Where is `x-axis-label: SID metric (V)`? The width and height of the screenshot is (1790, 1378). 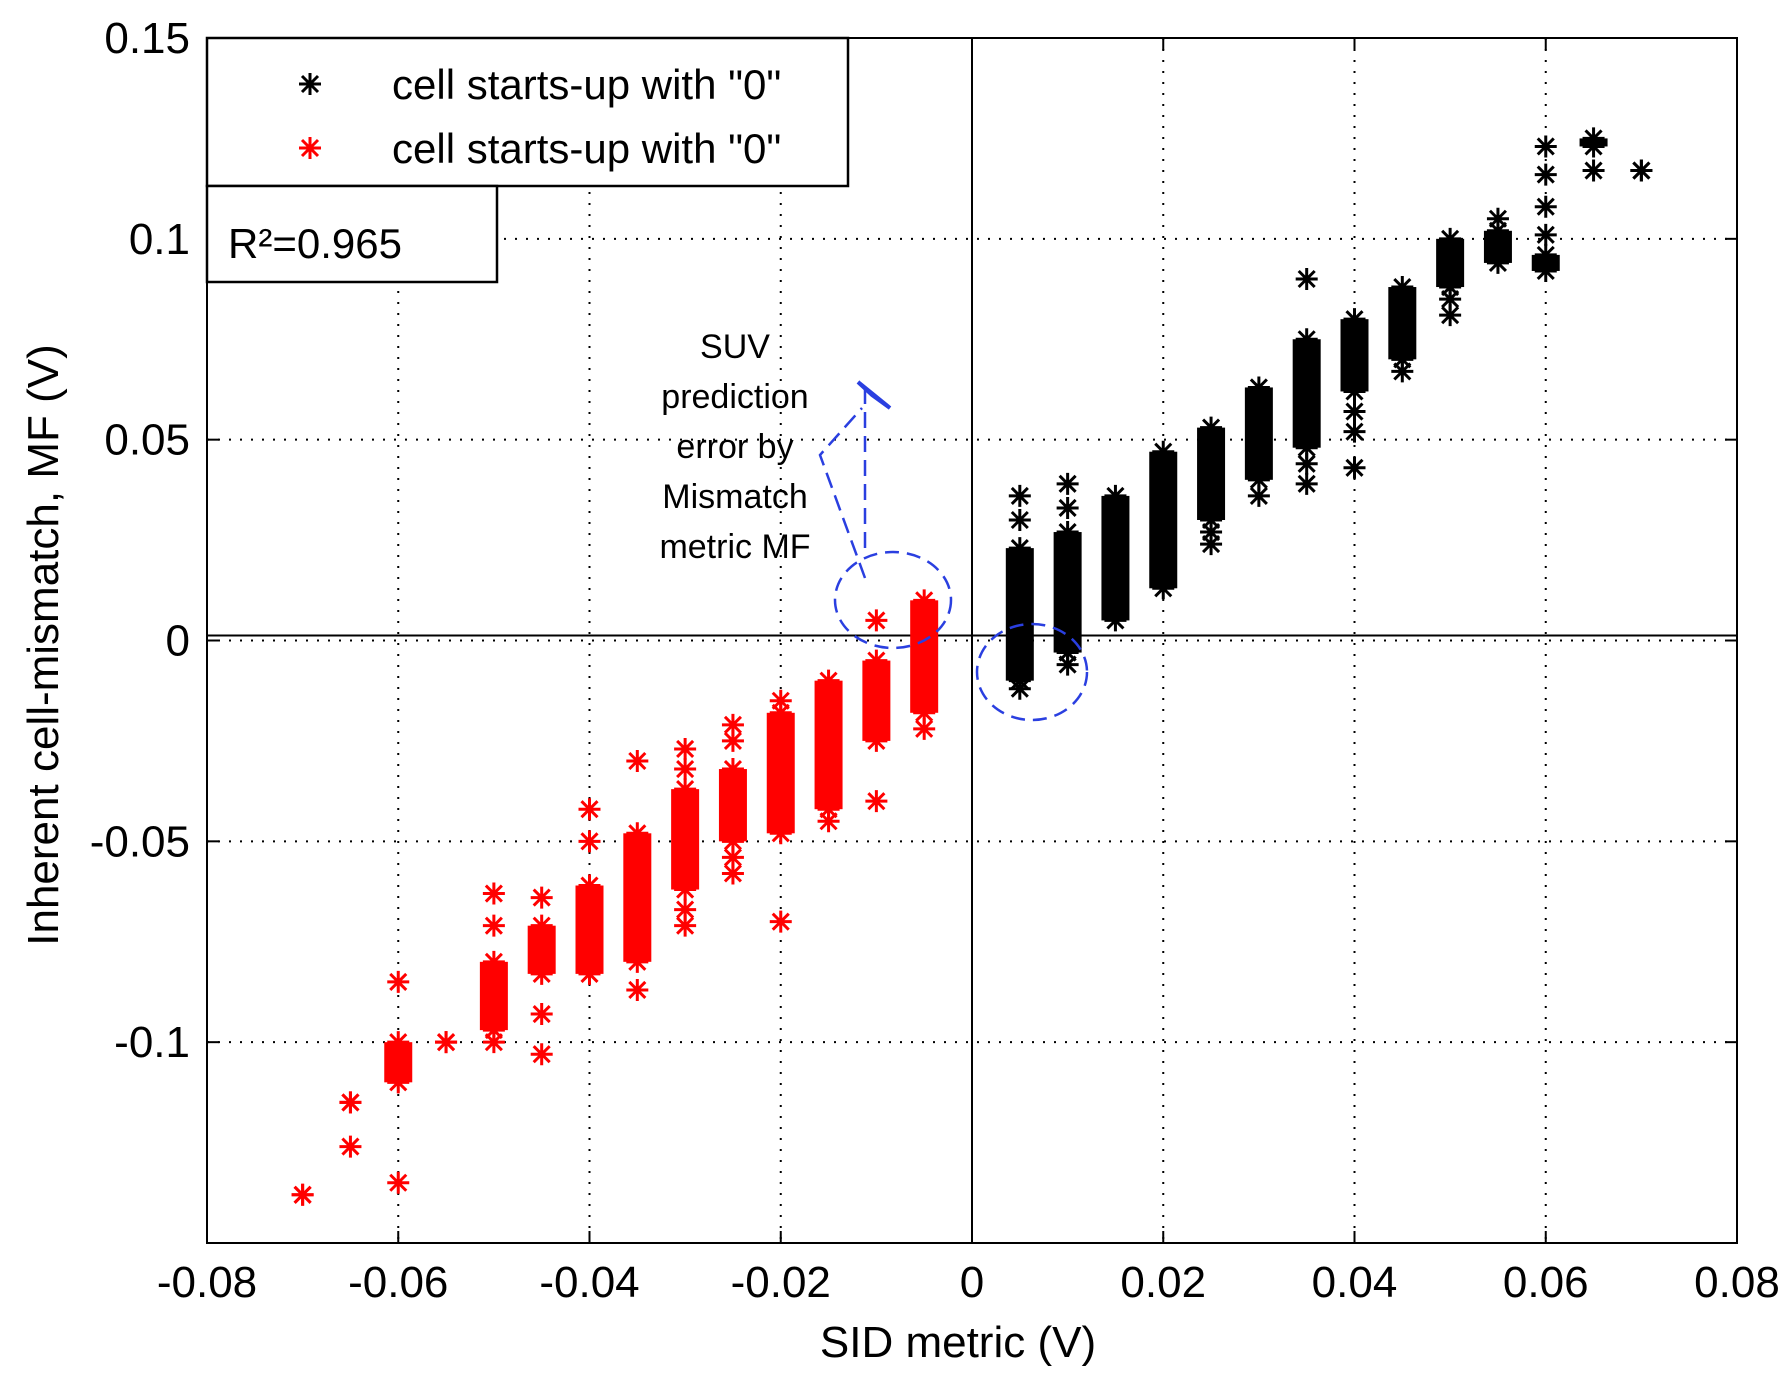
x-axis-label: SID metric (V) is located at coordinates (958, 1342).